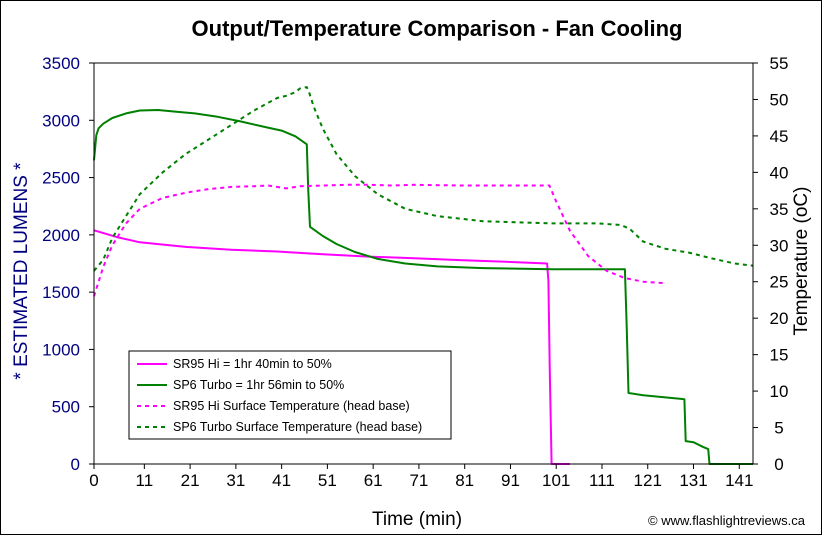 Image resolution: width=822 pixels, height=535 pixels. I want to click on y-left-tick-label: 0, so click(75, 464).